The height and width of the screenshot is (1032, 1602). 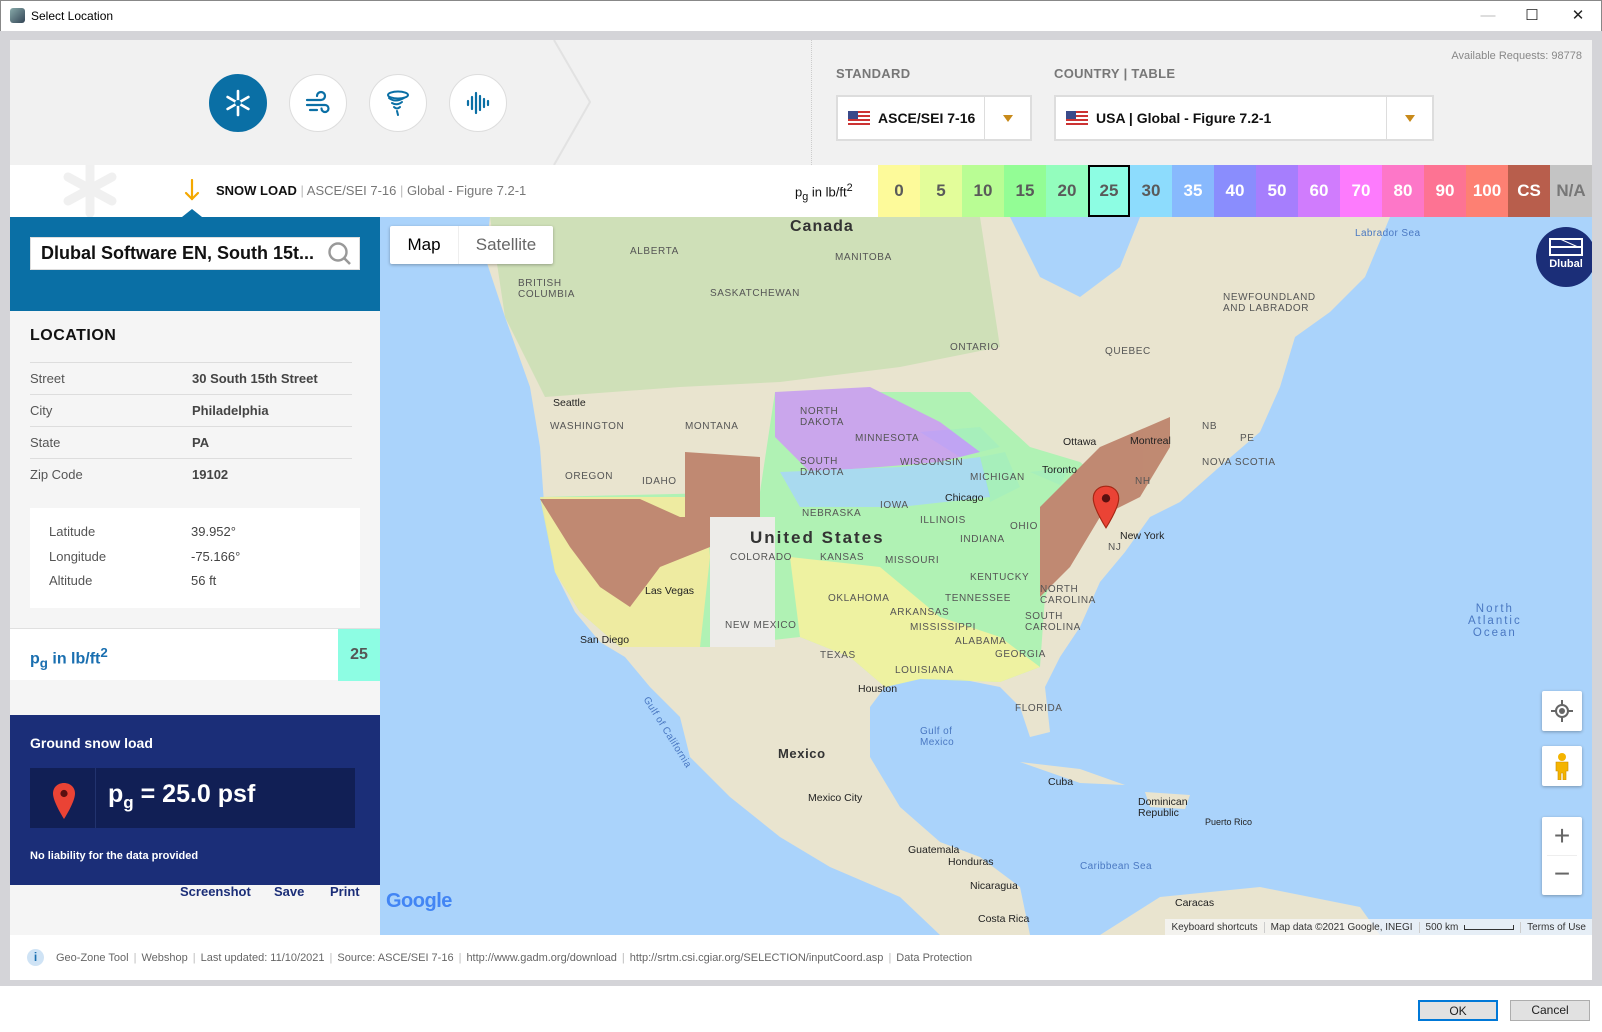 I want to click on map-label-oregon: OREGON, so click(x=589, y=476).